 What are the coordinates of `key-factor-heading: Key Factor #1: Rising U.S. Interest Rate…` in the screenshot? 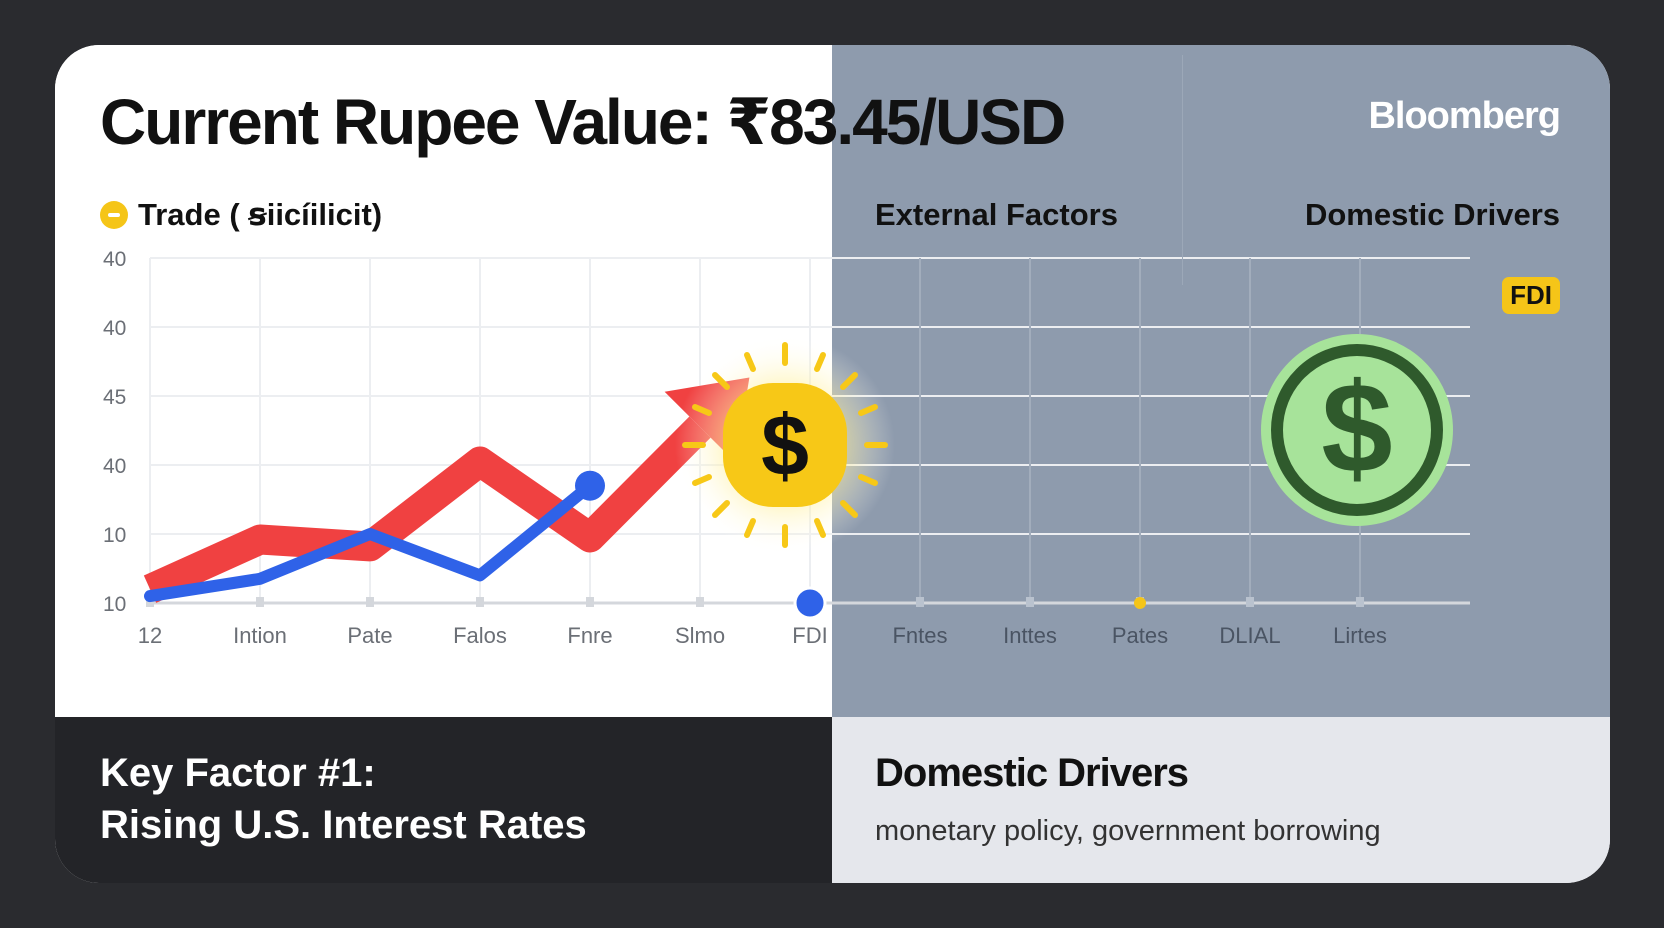 It's located at (343, 799).